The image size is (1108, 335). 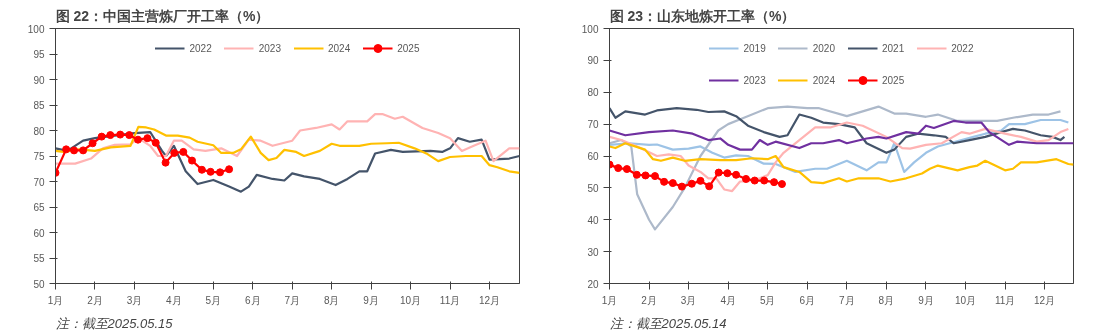 What do you see at coordinates (593, 252) in the screenshot?
I see `y-tick-label: 30` at bounding box center [593, 252].